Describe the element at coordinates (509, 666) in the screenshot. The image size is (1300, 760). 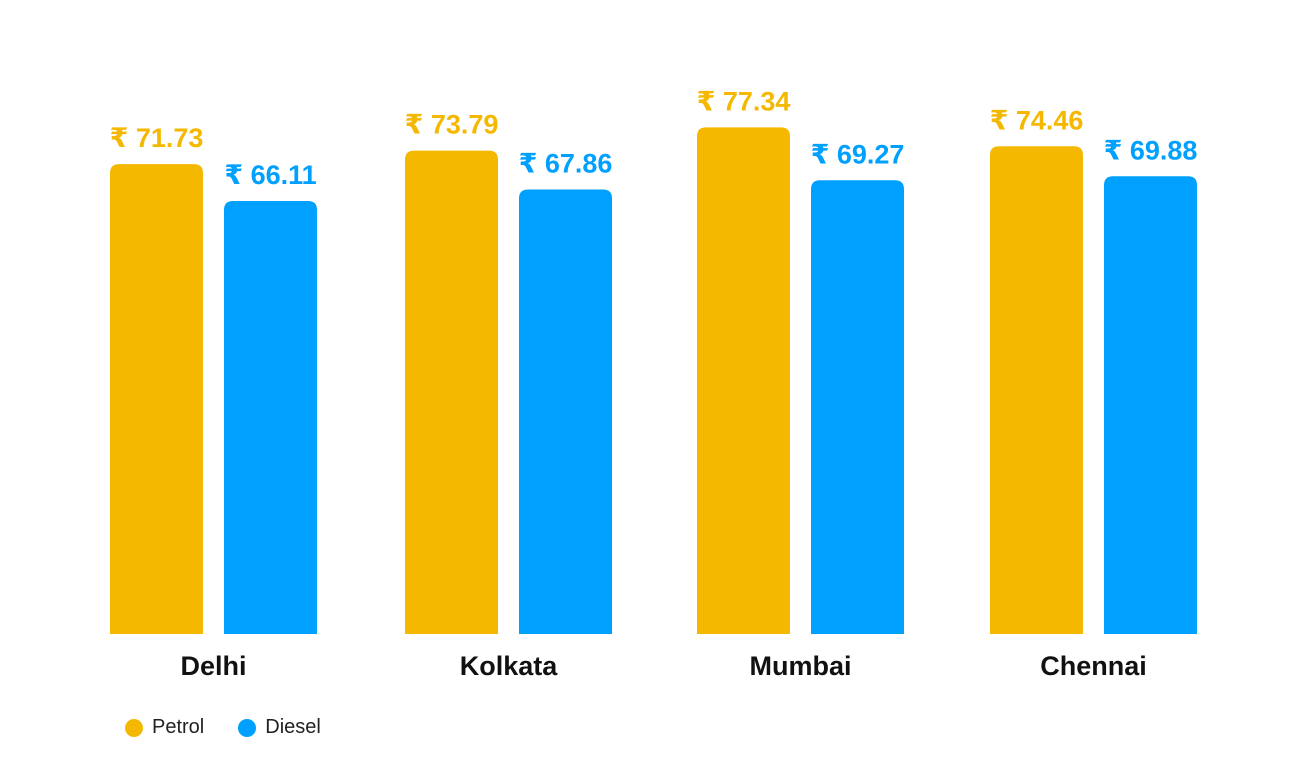
I see `category-label-kolkata: Kolkata` at that location.